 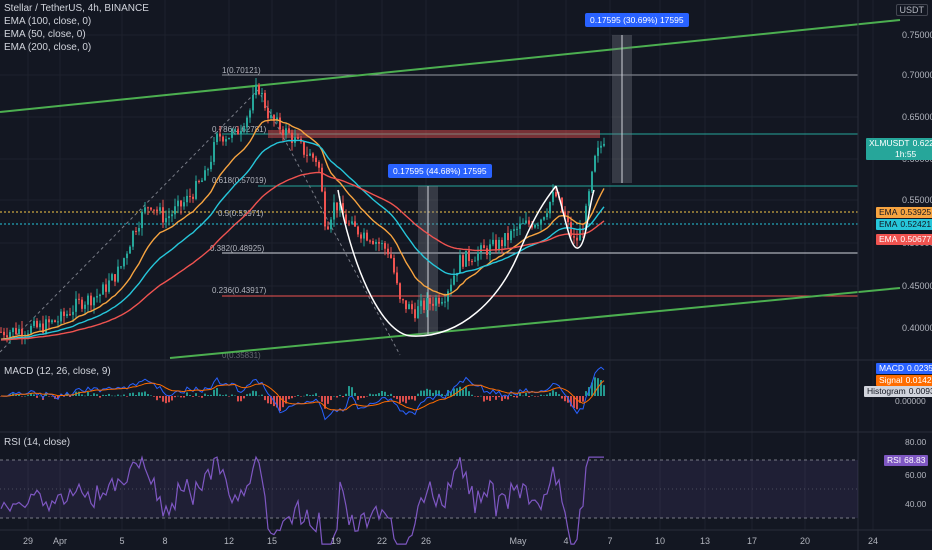 I want to click on symbol-legend: Stellar / TetherUS, 4h, BINANCE, so click(x=76, y=8).